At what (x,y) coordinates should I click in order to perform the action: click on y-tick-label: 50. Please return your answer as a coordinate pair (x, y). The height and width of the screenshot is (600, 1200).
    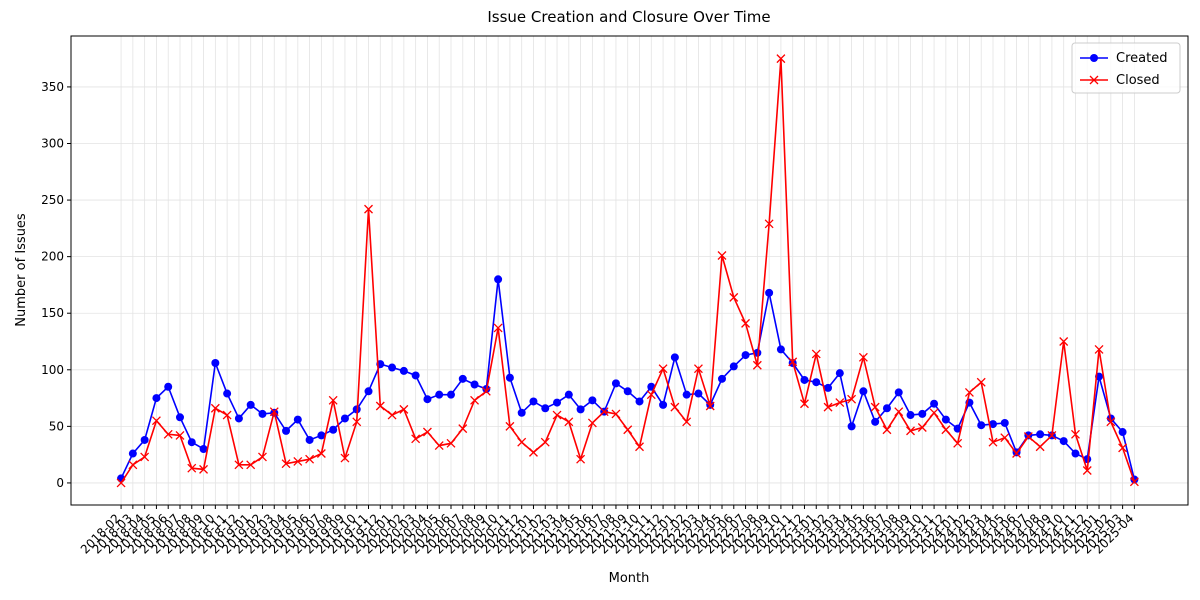
    Looking at the image, I should click on (56, 426).